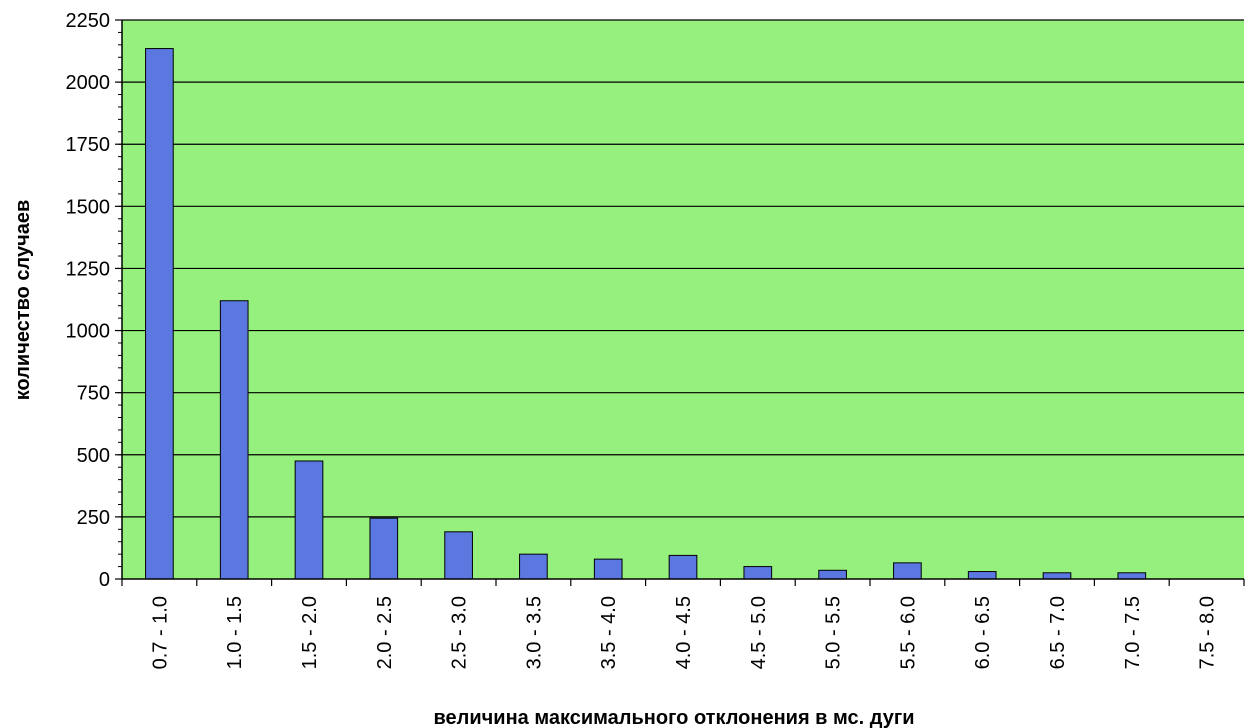 Image resolution: width=1245 pixels, height=728 pixels. I want to click on y-tick-label: 250, so click(93, 518).